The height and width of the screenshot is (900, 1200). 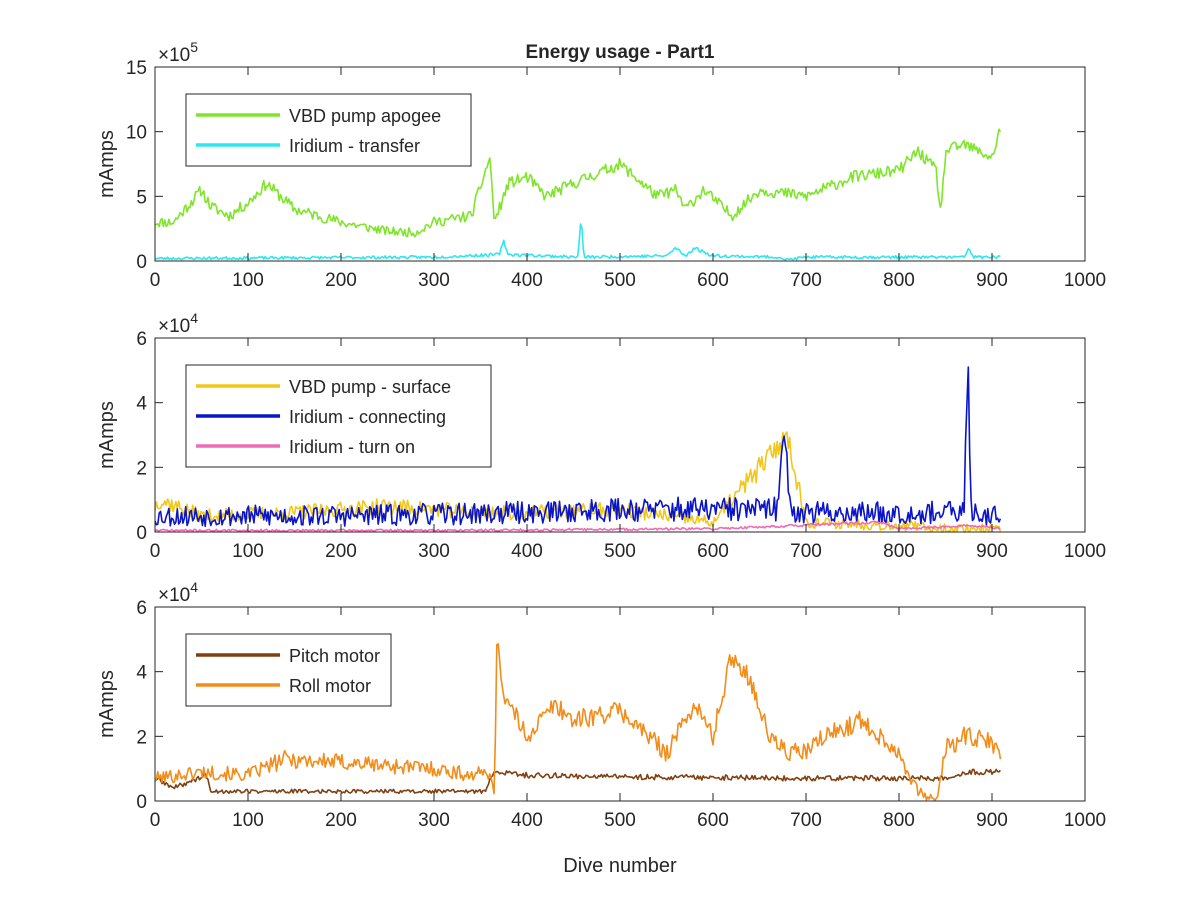 What do you see at coordinates (620, 866) in the screenshot?
I see `x-axis-label: Dive number` at bounding box center [620, 866].